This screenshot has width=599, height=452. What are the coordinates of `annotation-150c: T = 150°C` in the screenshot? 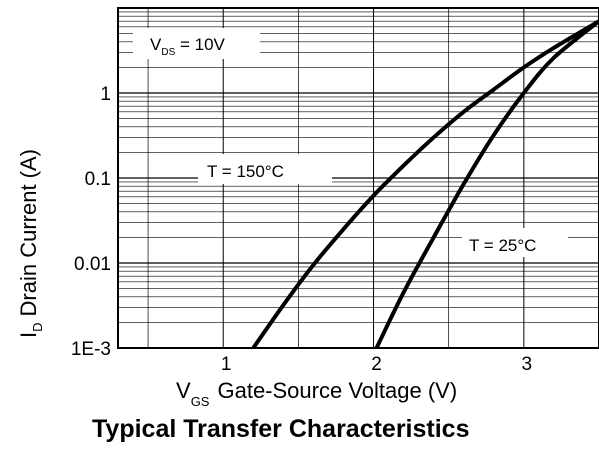 It's located at (245, 171).